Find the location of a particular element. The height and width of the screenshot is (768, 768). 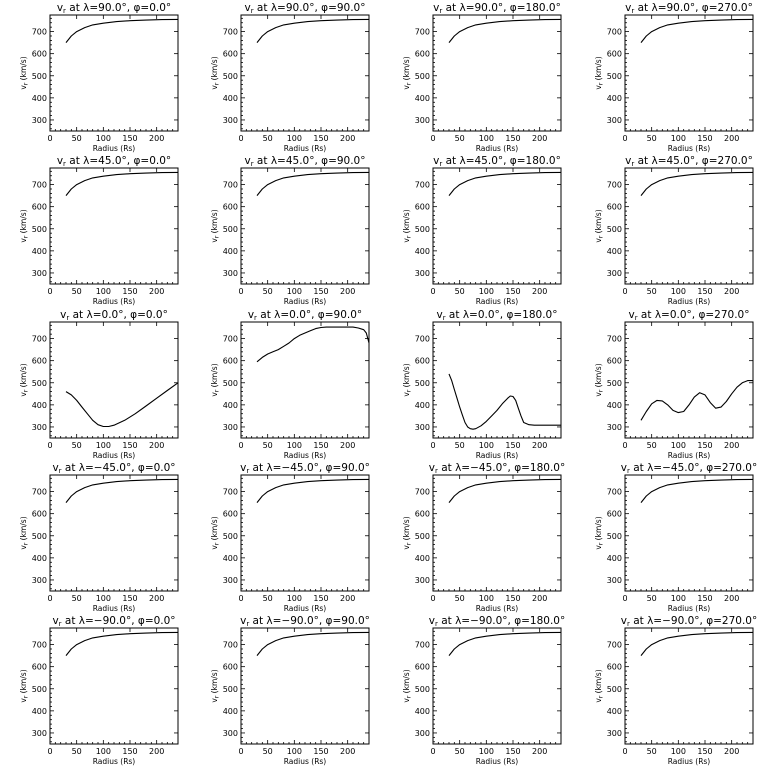

plot-title: vr at λ=0.0°, φ=270.0° is located at coordinates (688, 315).